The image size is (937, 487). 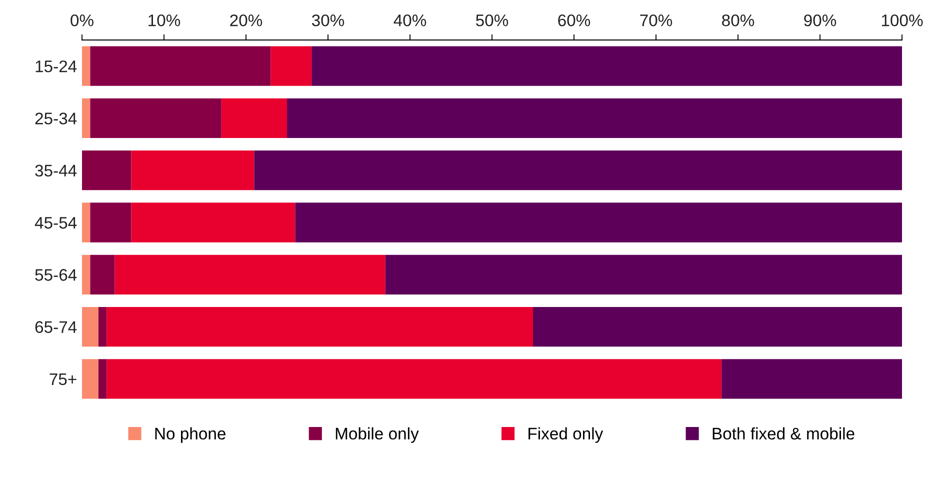 What do you see at coordinates (56, 66) in the screenshot?
I see `y-tick-label: 15-24` at bounding box center [56, 66].